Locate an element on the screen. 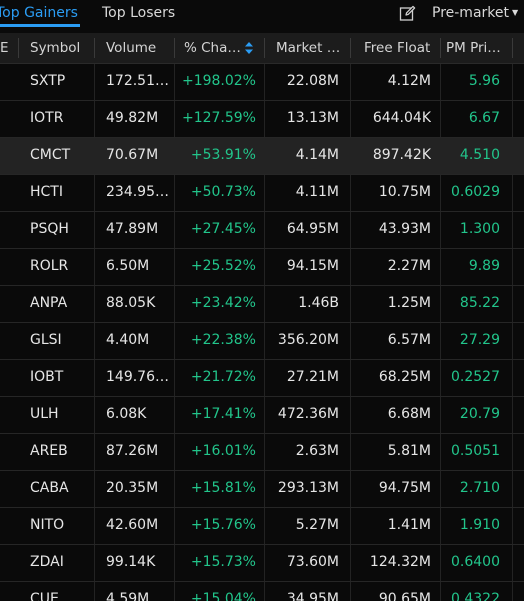 This screenshot has height=601, width=524. pm-price-cell: 0.2527 is located at coordinates (475, 377).